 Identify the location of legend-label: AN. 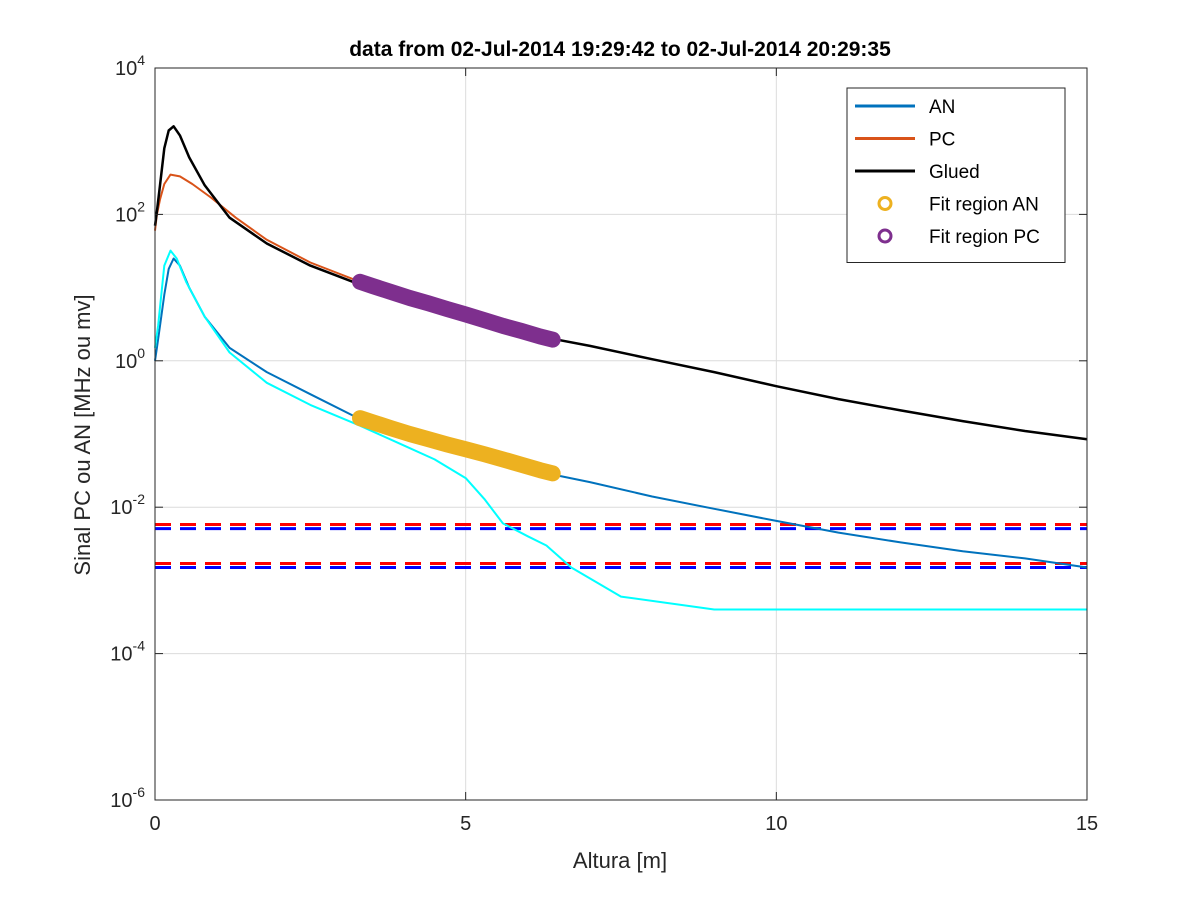
(942, 107).